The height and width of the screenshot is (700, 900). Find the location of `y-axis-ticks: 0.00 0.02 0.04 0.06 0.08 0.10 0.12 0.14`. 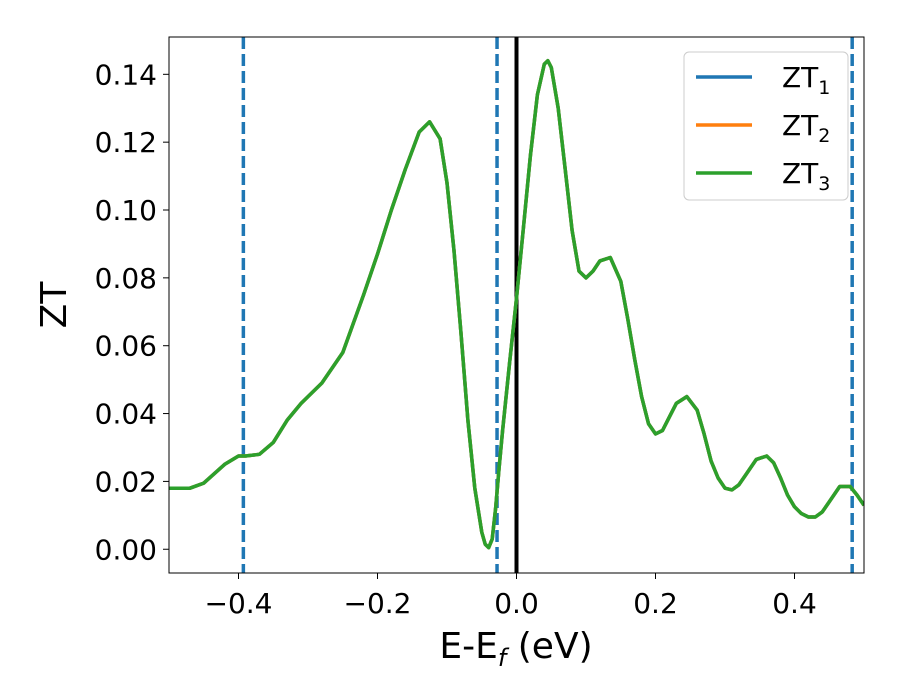

y-axis-ticks: 0.00 0.02 0.04 0.06 0.08 0.10 0.12 0.14 is located at coordinates (132, 312).